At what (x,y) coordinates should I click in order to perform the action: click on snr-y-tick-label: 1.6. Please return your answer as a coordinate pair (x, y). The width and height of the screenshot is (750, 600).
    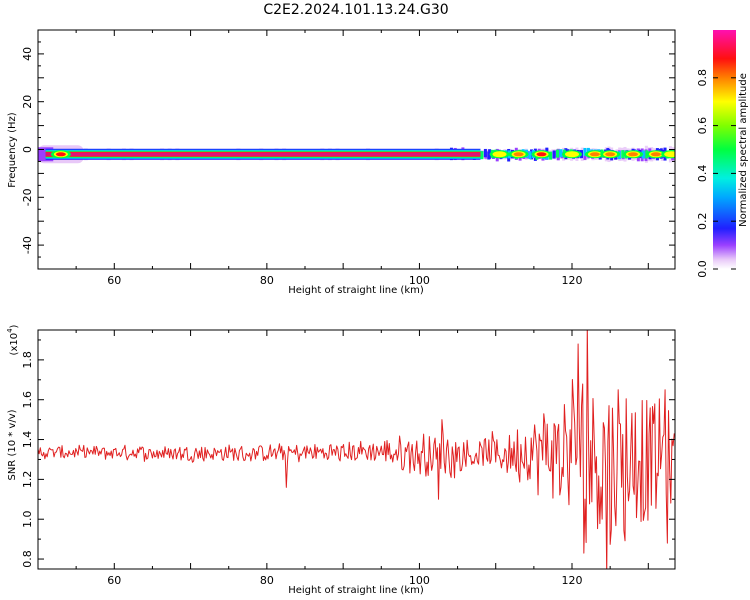
    Looking at the image, I should click on (27, 400).